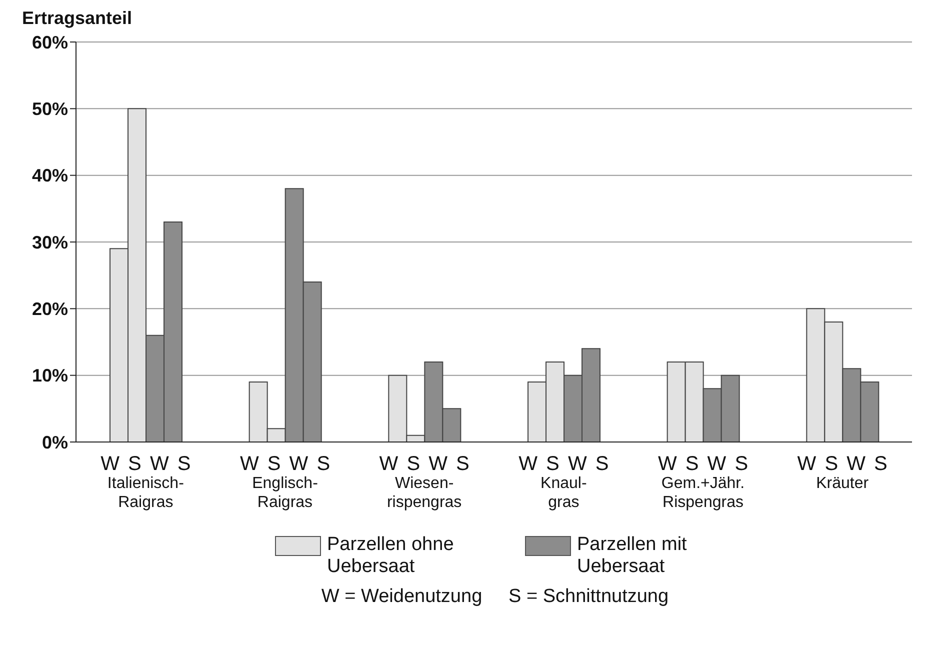 The height and width of the screenshot is (664, 930). I want to click on y-axis-title: Ertragsanteil, so click(78, 19).